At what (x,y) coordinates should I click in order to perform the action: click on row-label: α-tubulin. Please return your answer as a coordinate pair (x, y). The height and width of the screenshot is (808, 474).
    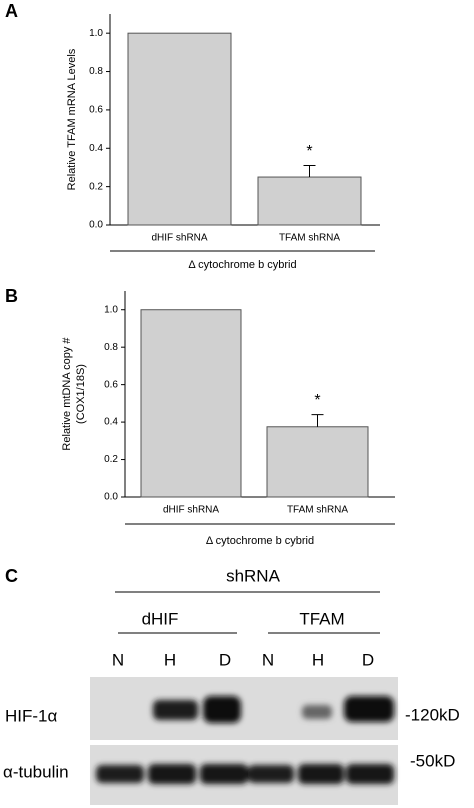
    Looking at the image, I should click on (36, 771).